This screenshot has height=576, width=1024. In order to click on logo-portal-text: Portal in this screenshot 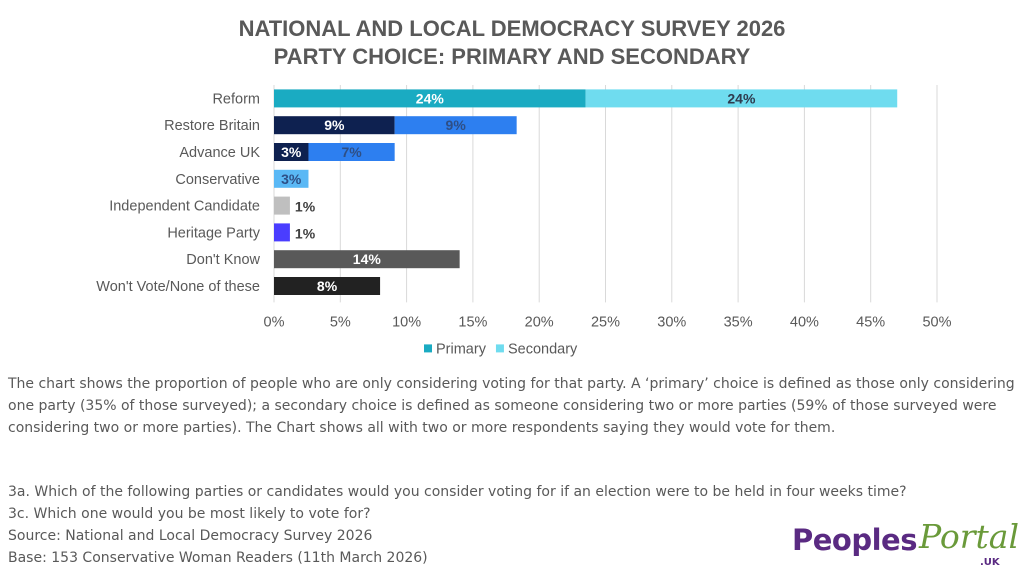, I will do `click(969, 536)`.